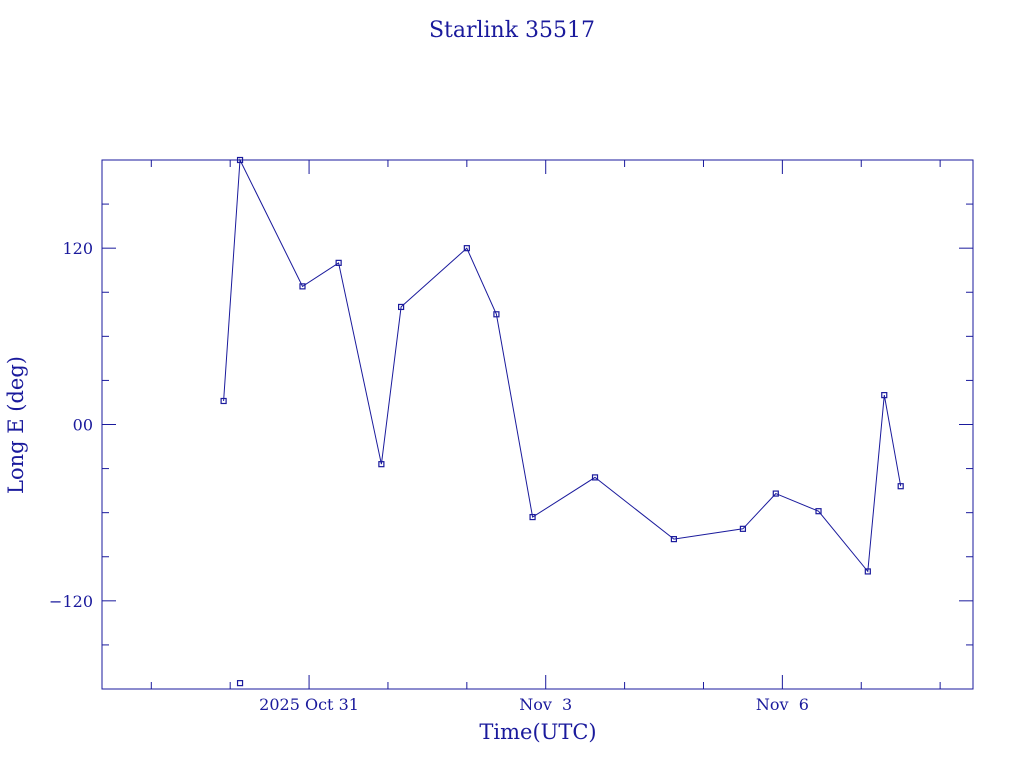  Describe the element at coordinates (537, 732) in the screenshot. I see `x-axis-label: Time(UTC)` at that location.